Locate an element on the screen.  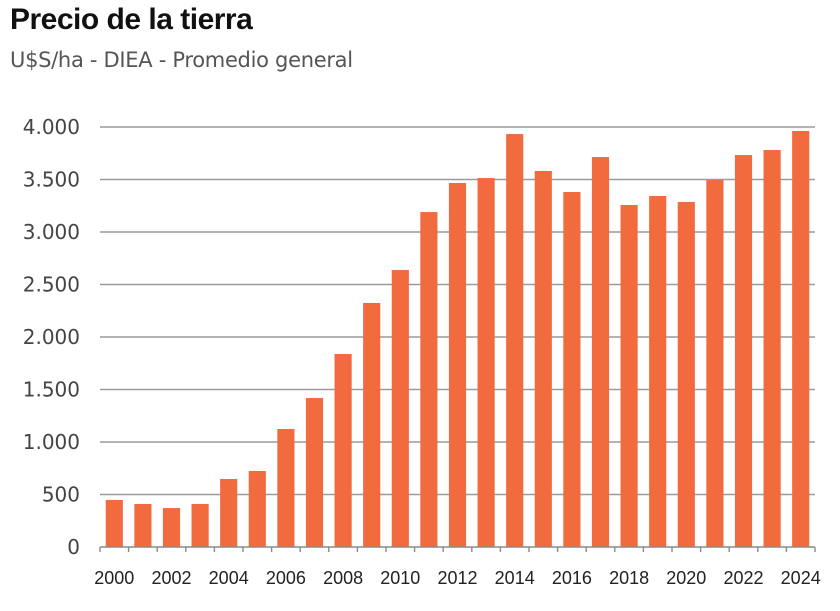
bar-2012 is located at coordinates (457, 364).